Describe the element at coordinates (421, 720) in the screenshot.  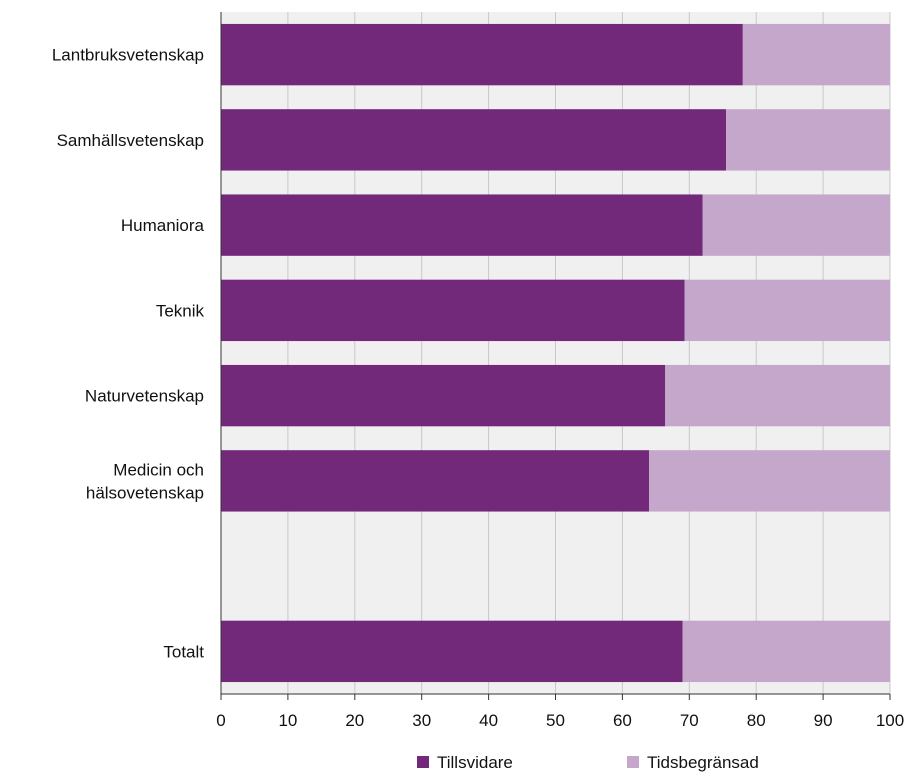
I see `x-tick-label: 30` at that location.